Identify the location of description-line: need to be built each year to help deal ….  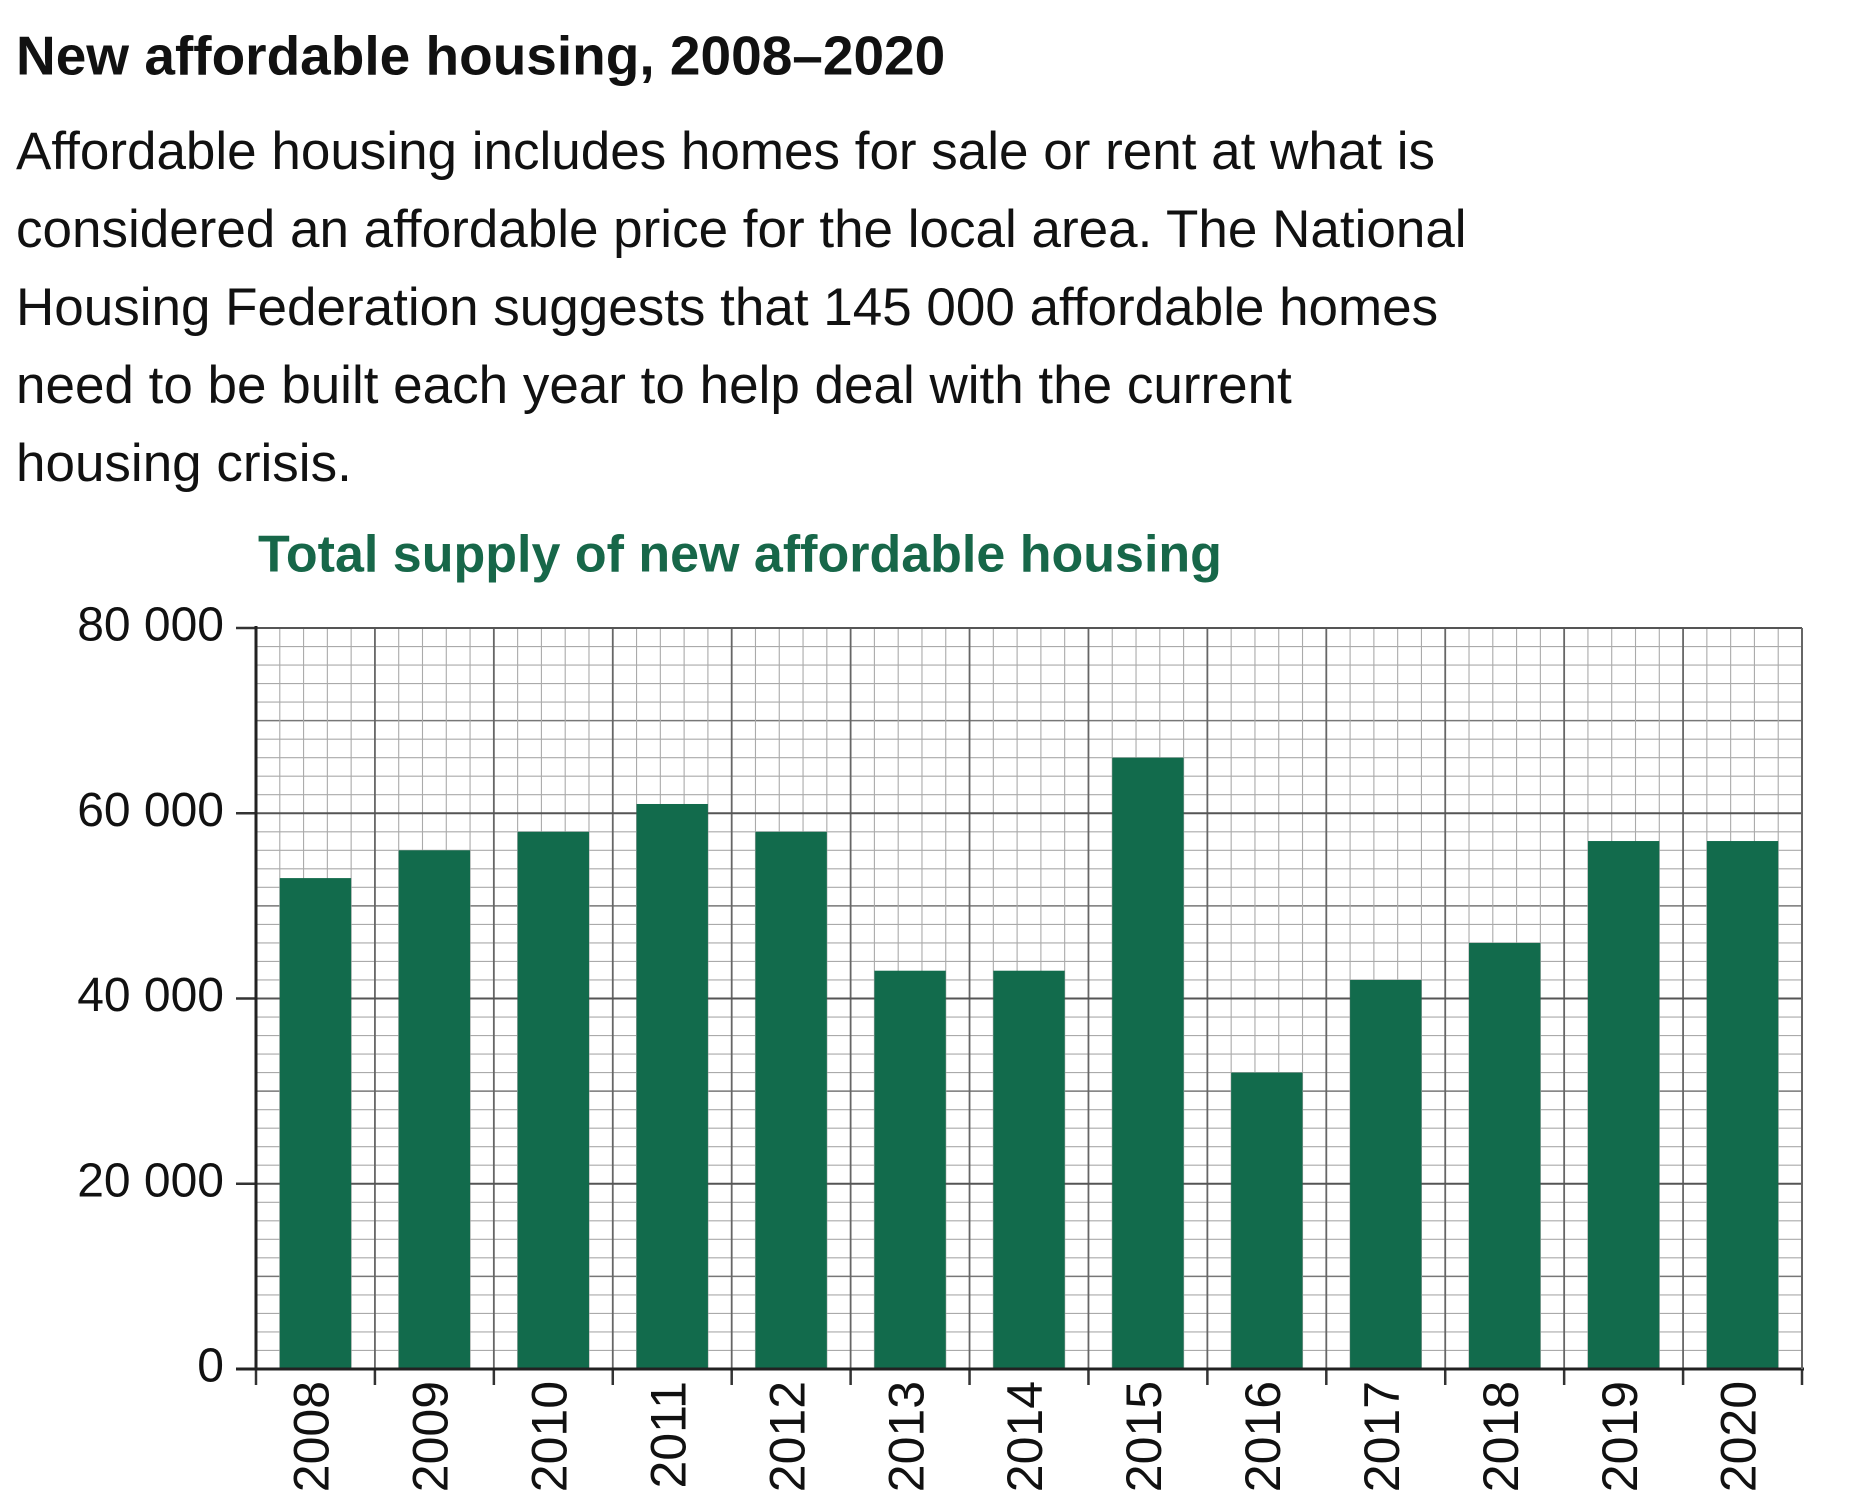
(654, 385).